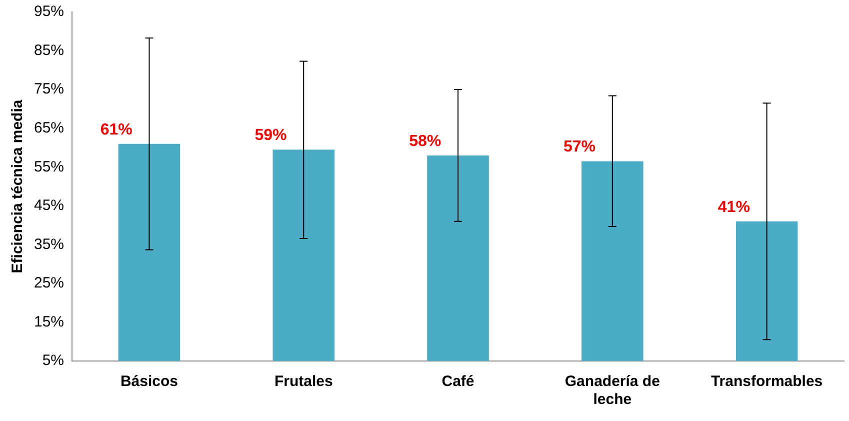 Image resolution: width=849 pixels, height=421 pixels. What do you see at coordinates (116, 129) in the screenshot?
I see `data-label: 61%` at bounding box center [116, 129].